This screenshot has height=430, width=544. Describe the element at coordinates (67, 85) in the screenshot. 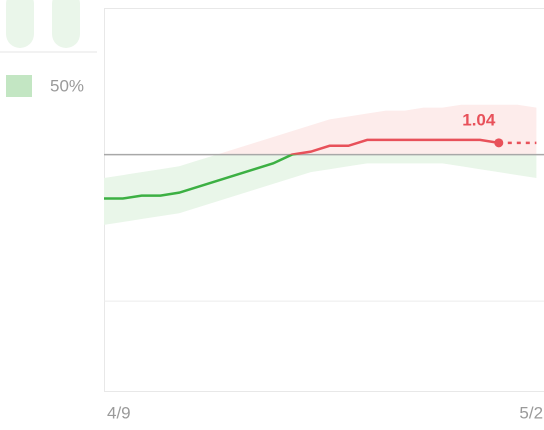

I see `legend-label: 50%` at that location.